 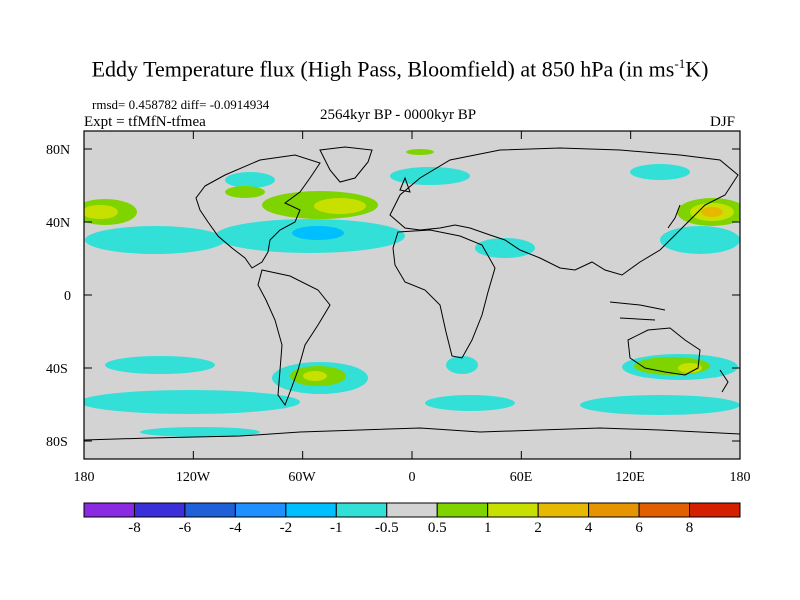 I want to click on y-tick-label: 80S, so click(x=57, y=442).